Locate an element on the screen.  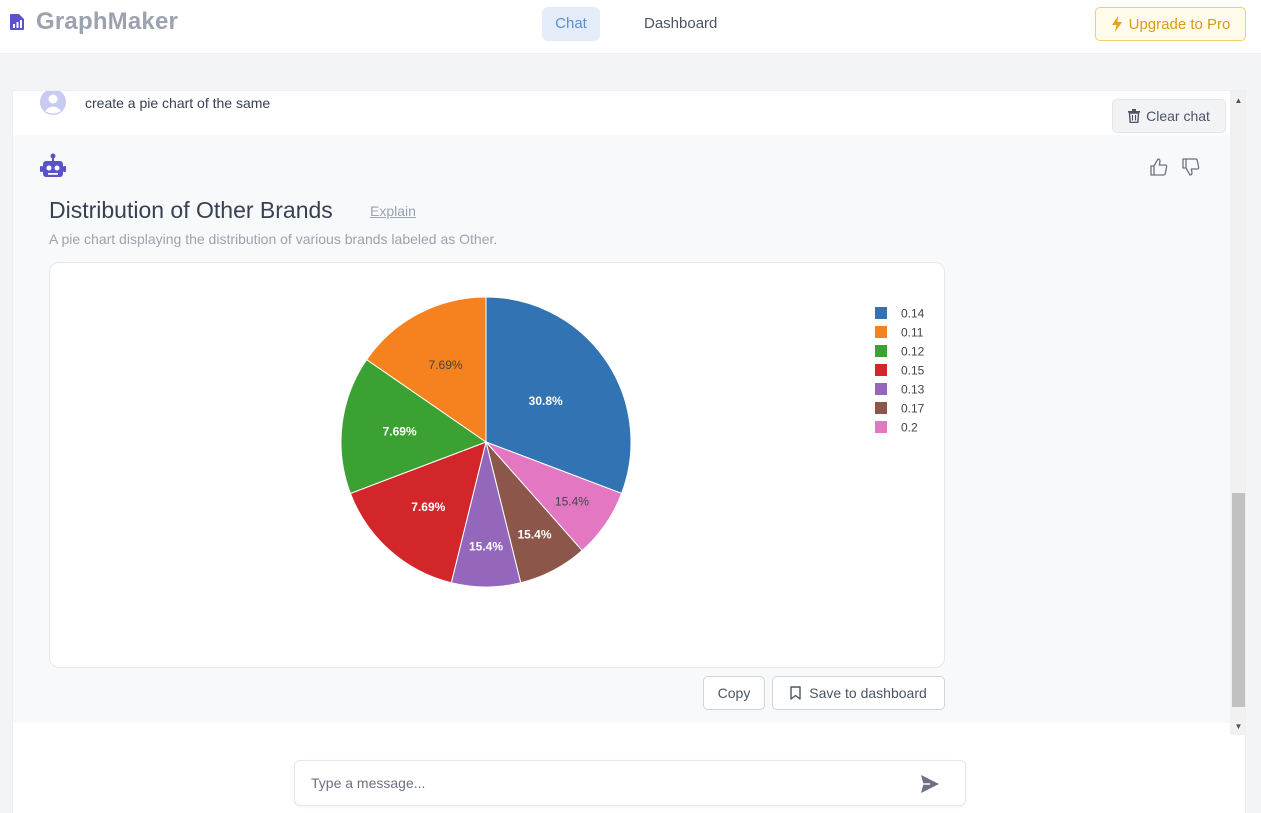
message-bar is located at coordinates (630, 783).